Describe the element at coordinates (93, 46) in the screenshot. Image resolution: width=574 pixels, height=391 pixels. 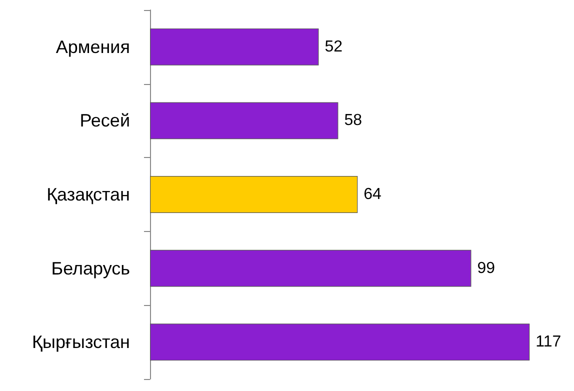
I see `y-tick-label: Армения` at that location.